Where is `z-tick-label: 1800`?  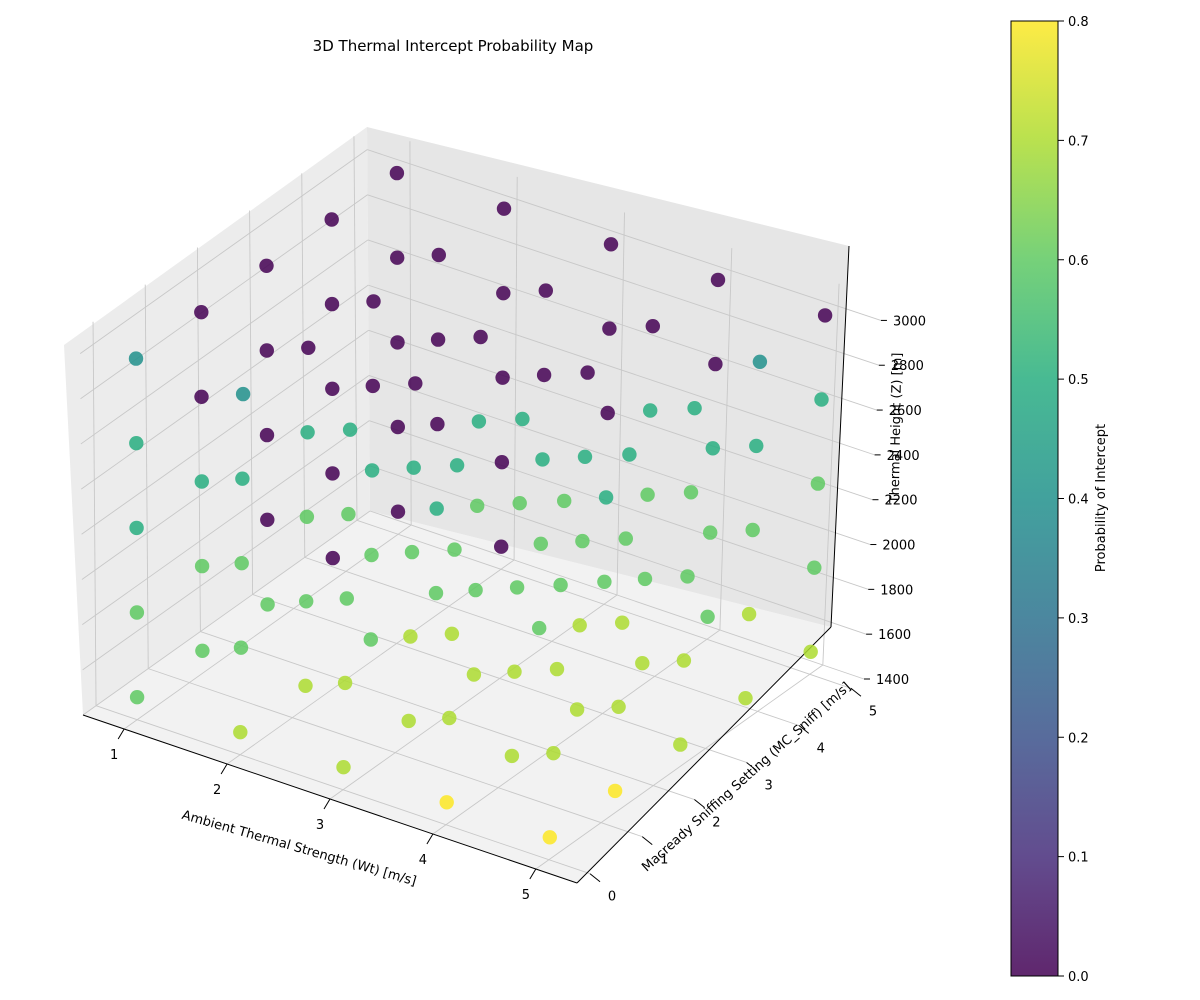 z-tick-label: 1800 is located at coordinates (896, 590).